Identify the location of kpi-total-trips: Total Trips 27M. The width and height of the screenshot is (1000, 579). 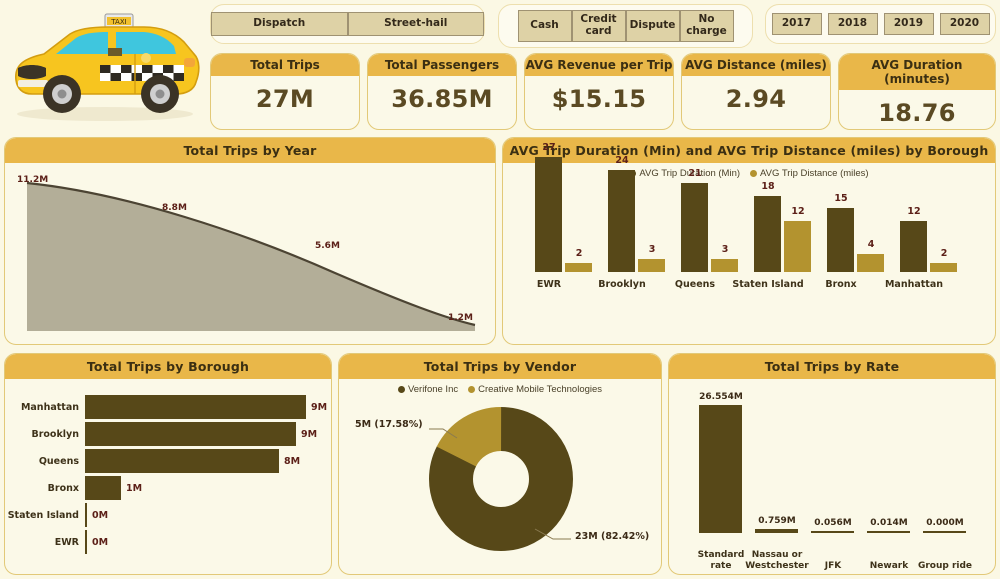
(285, 91).